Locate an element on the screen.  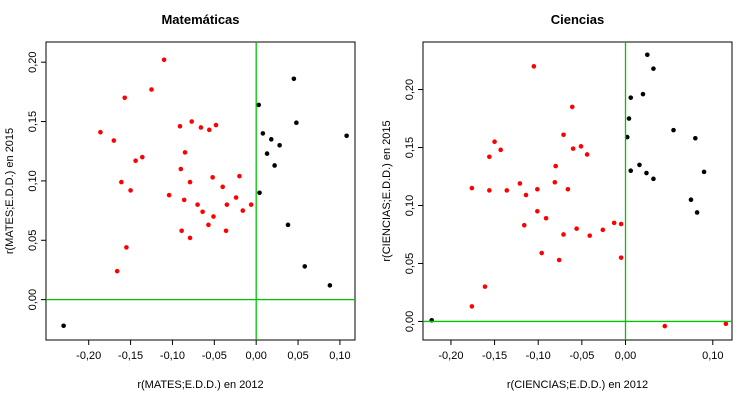
x-axis-label: r(MATES;E.D.D.) en 2012 is located at coordinates (200, 385).